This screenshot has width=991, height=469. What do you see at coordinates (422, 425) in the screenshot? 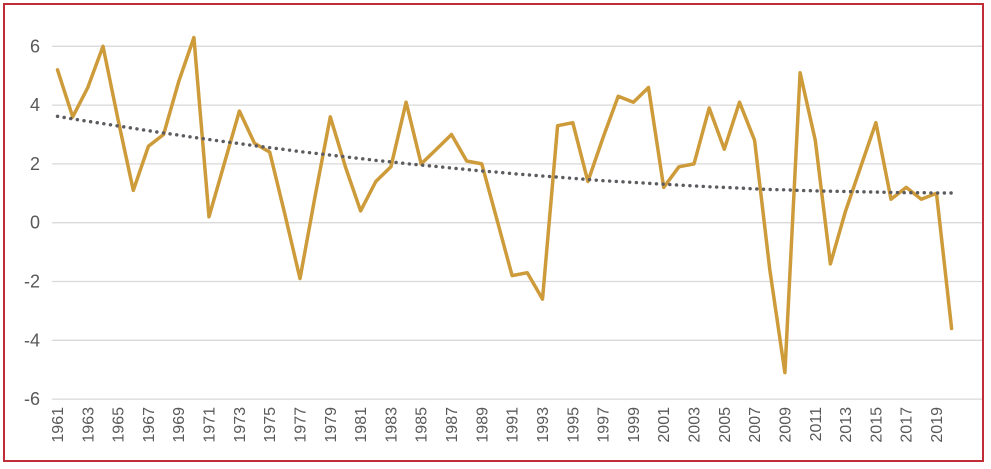
I see `x-tick-label: 1985` at bounding box center [422, 425].